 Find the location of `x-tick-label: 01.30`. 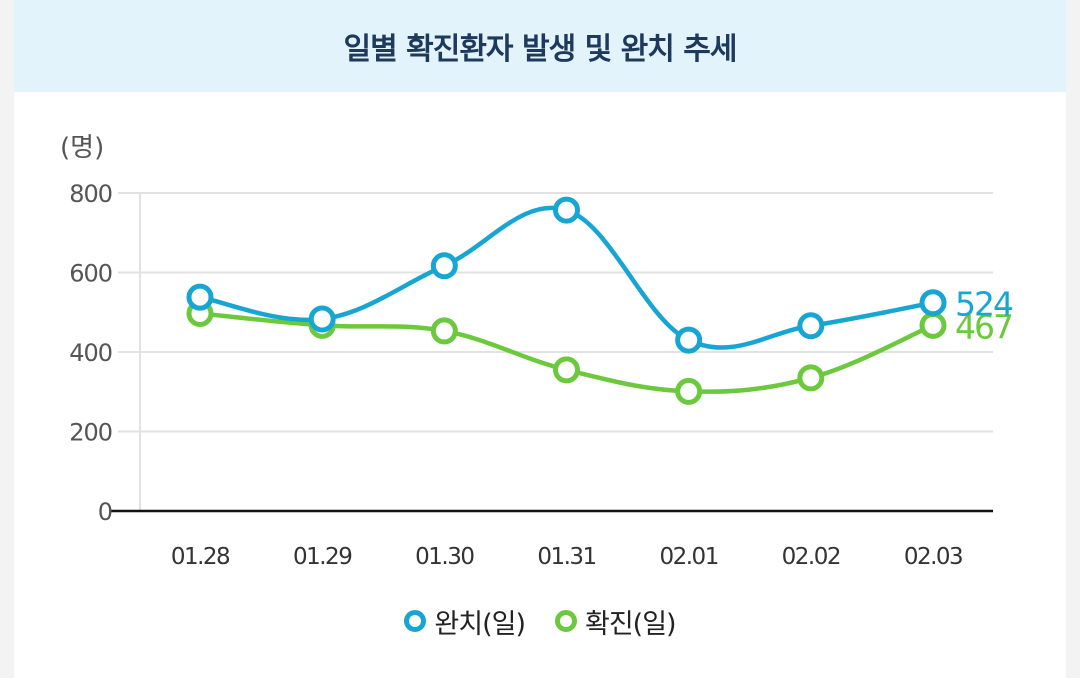

x-tick-label: 01.30 is located at coordinates (444, 557).